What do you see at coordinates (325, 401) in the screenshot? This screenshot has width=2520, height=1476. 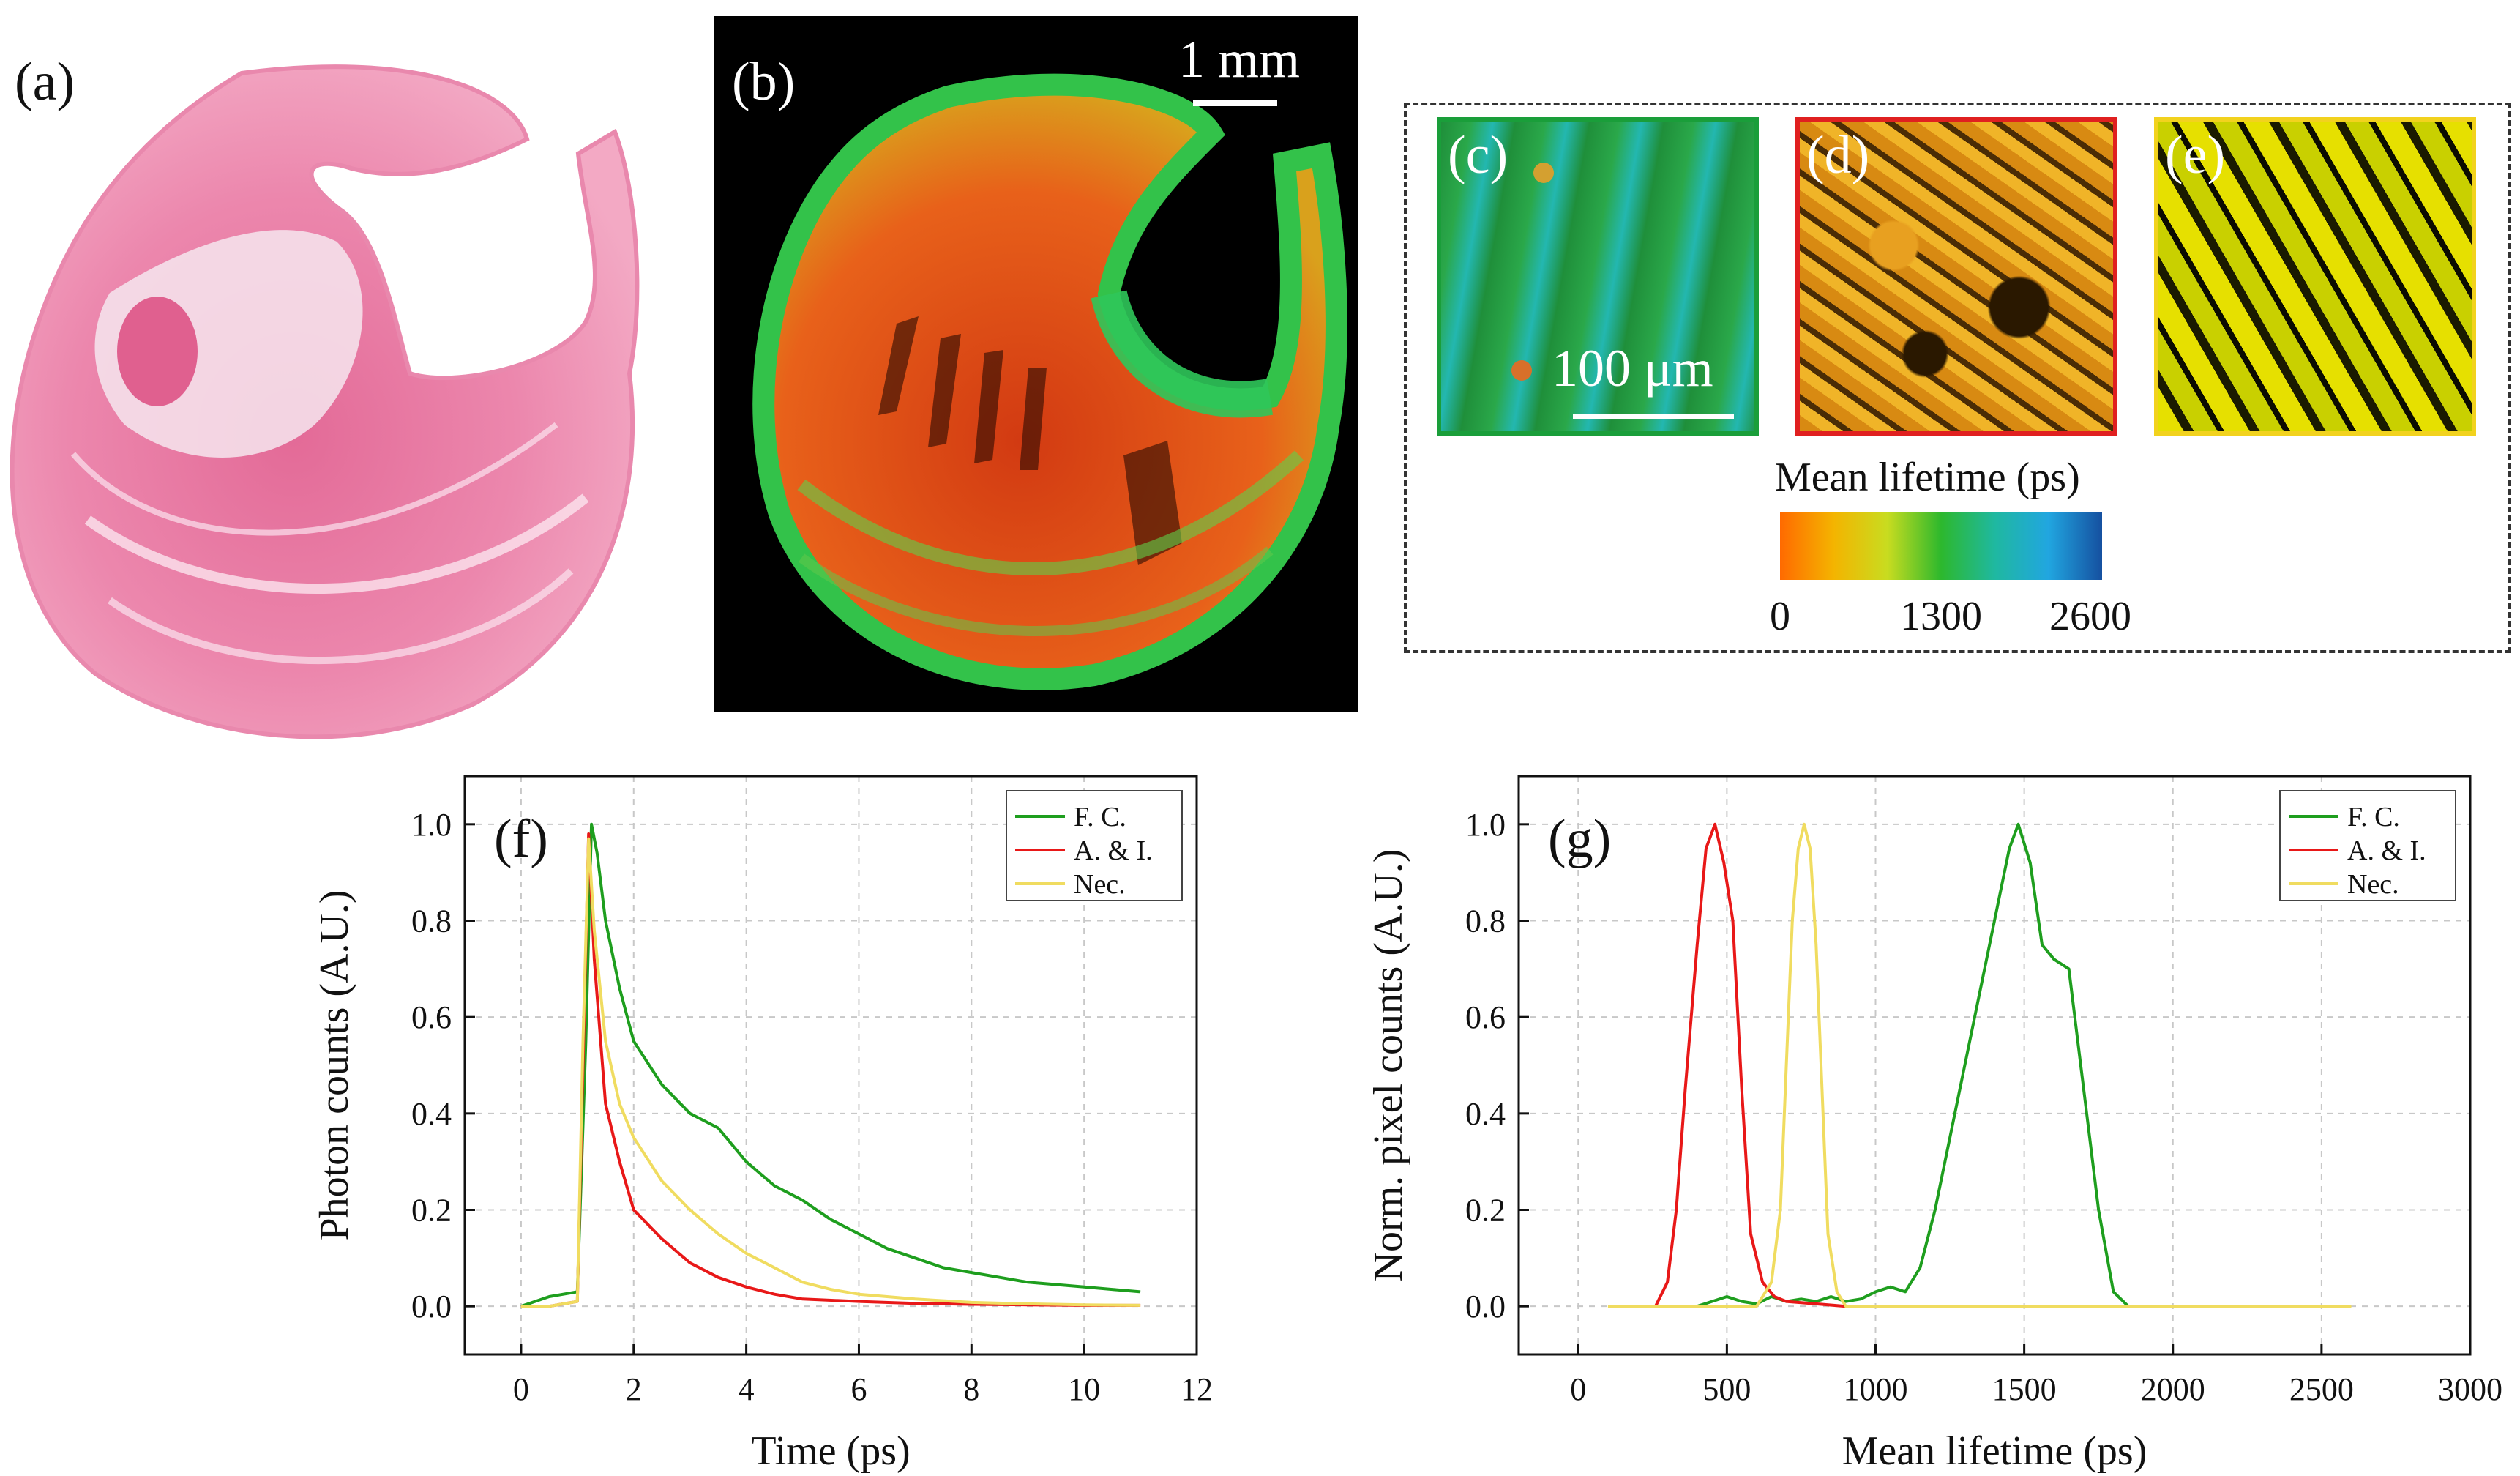 I see `he-section-illustration` at bounding box center [325, 401].